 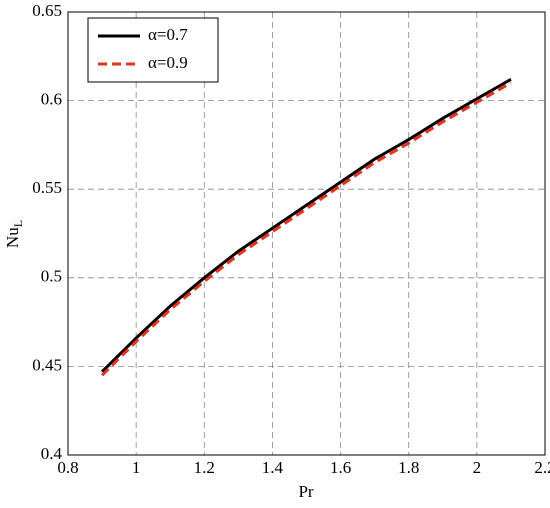 What do you see at coordinates (168, 62) in the screenshot?
I see `legend-label: α=0.9` at bounding box center [168, 62].